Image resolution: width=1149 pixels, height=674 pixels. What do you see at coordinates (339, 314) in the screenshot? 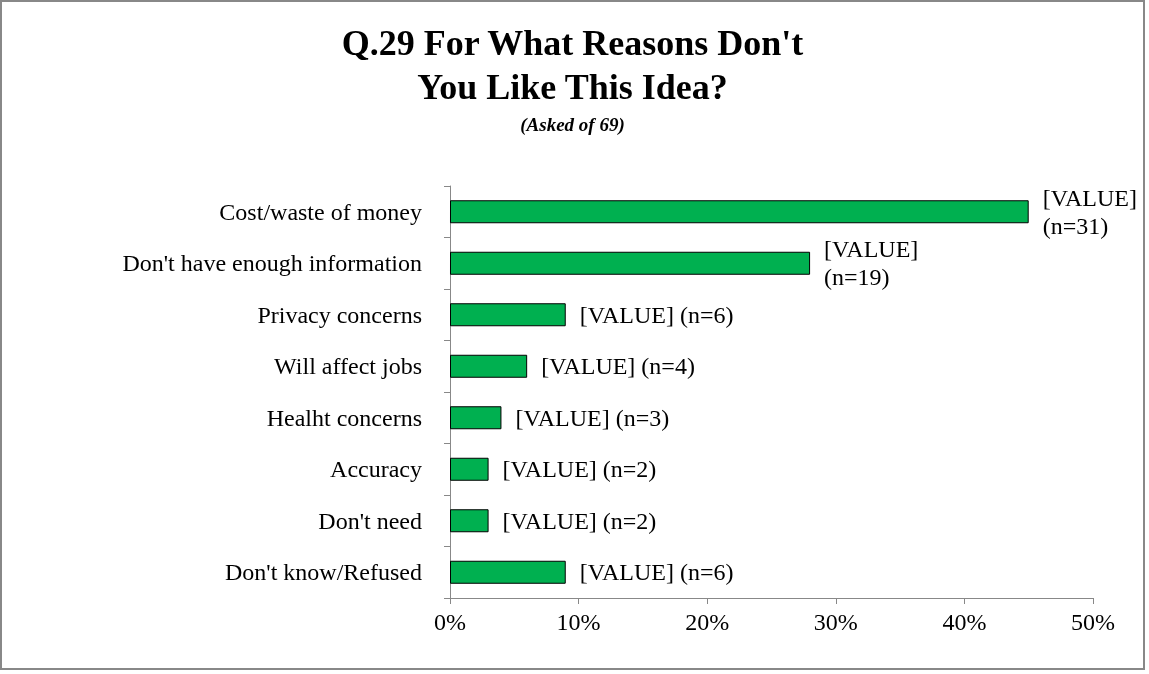
I see `y-tick-label: Privacy concerns` at bounding box center [339, 314].